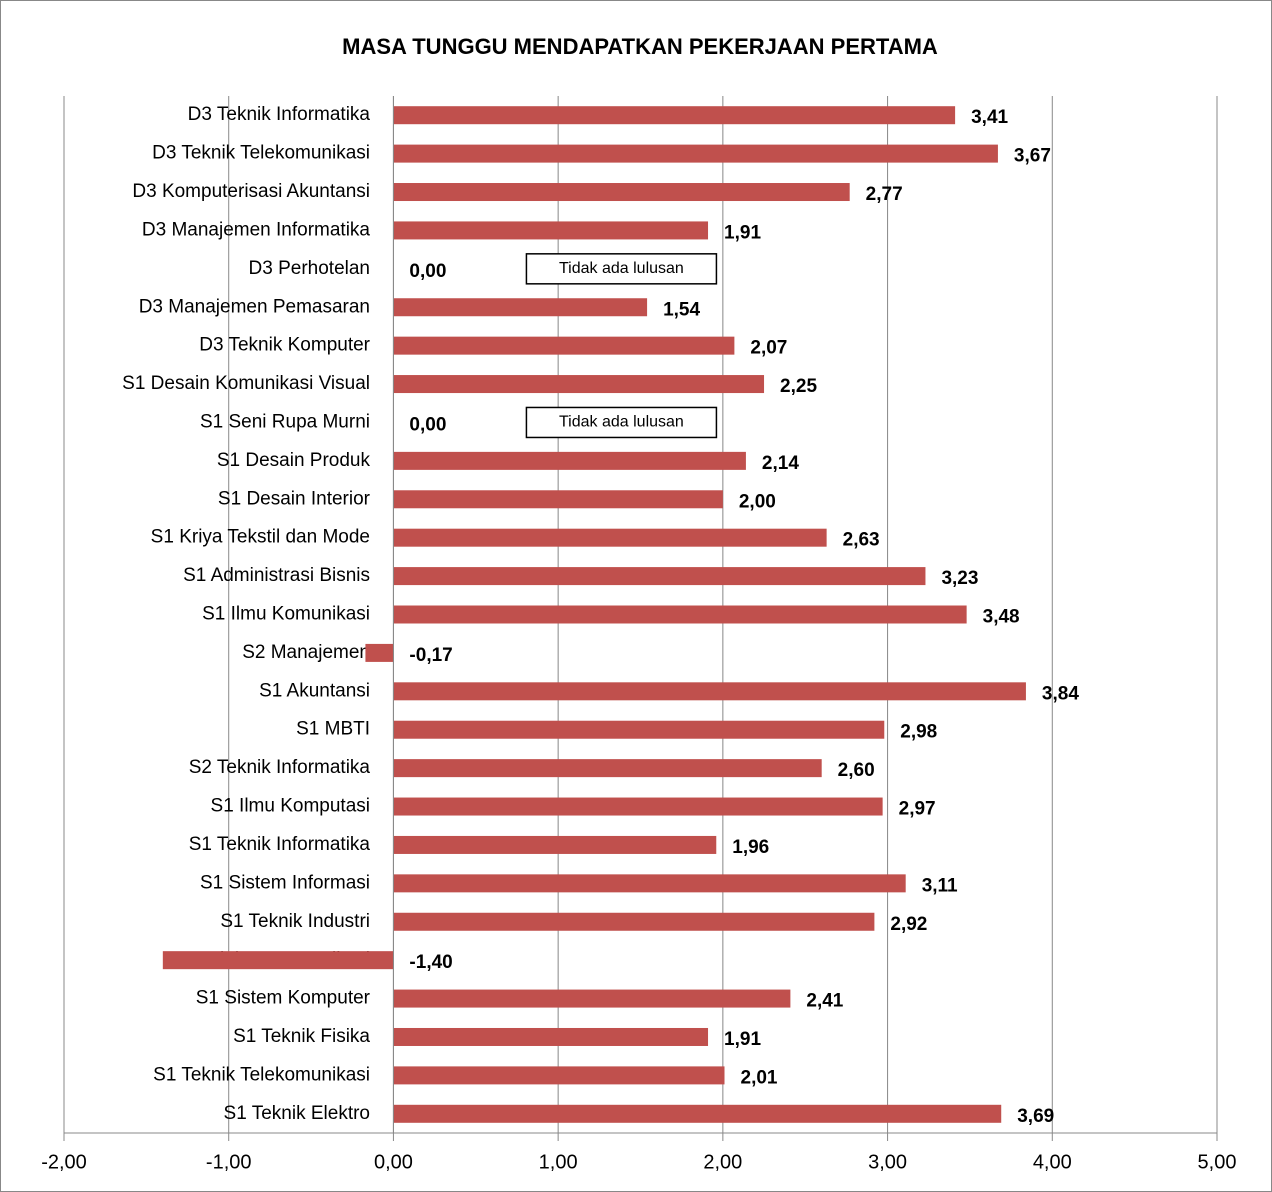 The width and height of the screenshot is (1272, 1192). I want to click on y-tick-label: D3 Perhotelan, so click(309, 268).